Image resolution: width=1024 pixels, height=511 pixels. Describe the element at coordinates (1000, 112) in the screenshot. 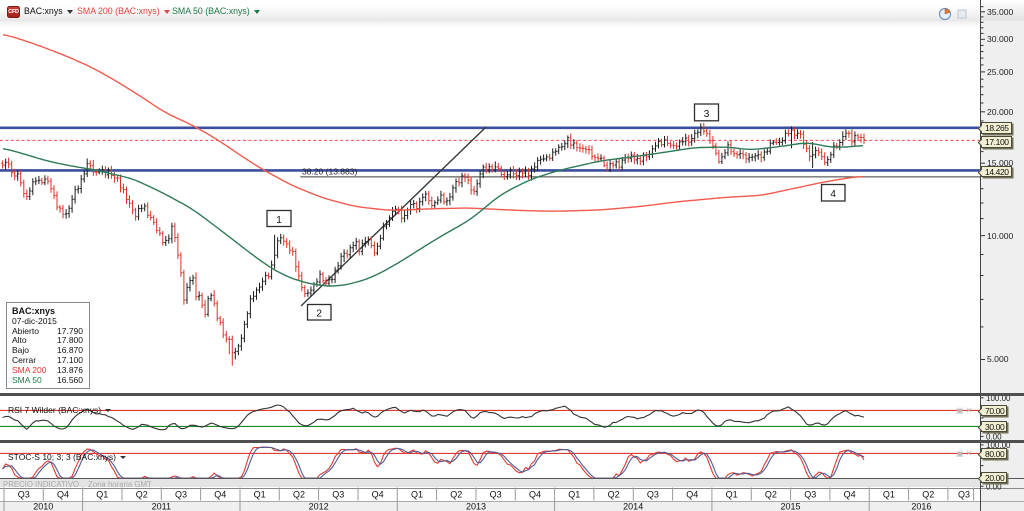

I see `svg-text: 20.000` at that location.